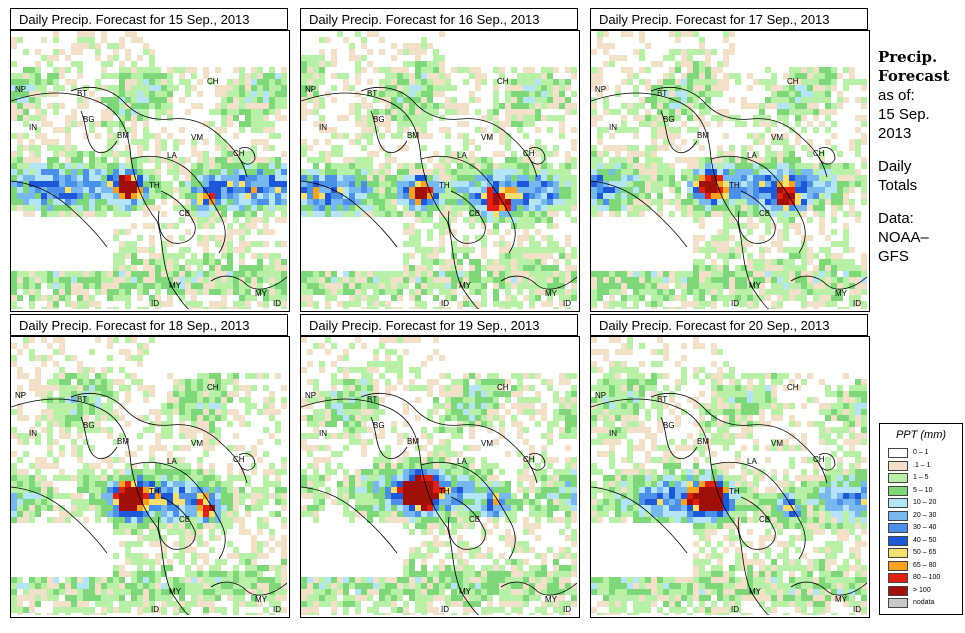 This screenshot has height=633, width=965. What do you see at coordinates (390, 200) in the screenshot?
I see `country-boundary` at bounding box center [390, 200].